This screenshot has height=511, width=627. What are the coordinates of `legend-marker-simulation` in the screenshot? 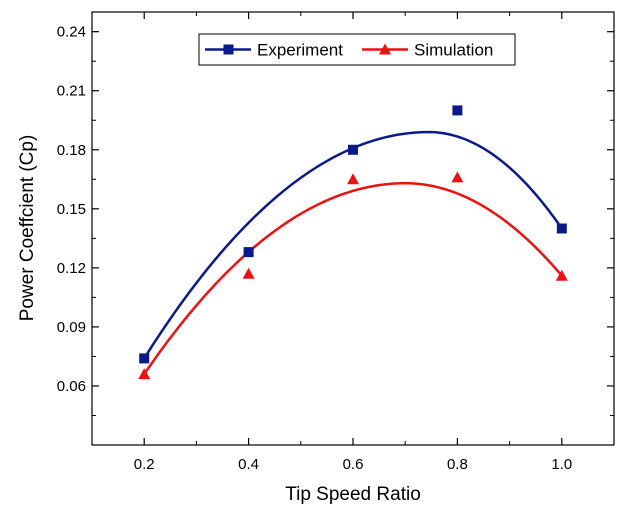 It's located at (385, 49).